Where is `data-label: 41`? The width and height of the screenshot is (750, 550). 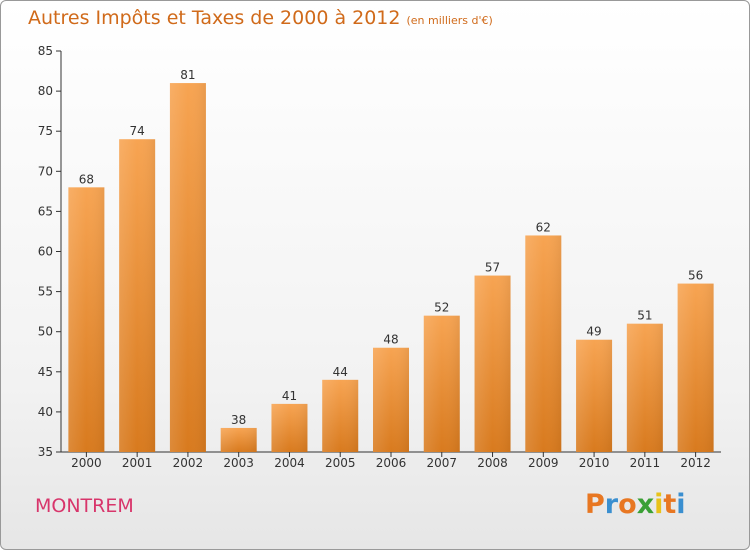 data-label: 41 is located at coordinates (289, 396).